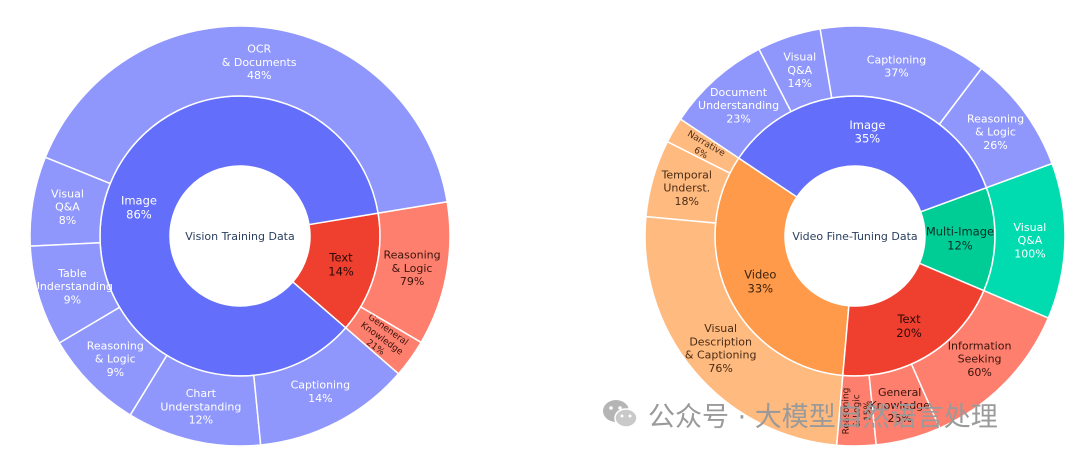 The width and height of the screenshot is (1080, 458). Describe the element at coordinates (412, 268) in the screenshot. I see `outer-label-text-reasoning-and-logic: Reasoning & Logic 79%` at that location.